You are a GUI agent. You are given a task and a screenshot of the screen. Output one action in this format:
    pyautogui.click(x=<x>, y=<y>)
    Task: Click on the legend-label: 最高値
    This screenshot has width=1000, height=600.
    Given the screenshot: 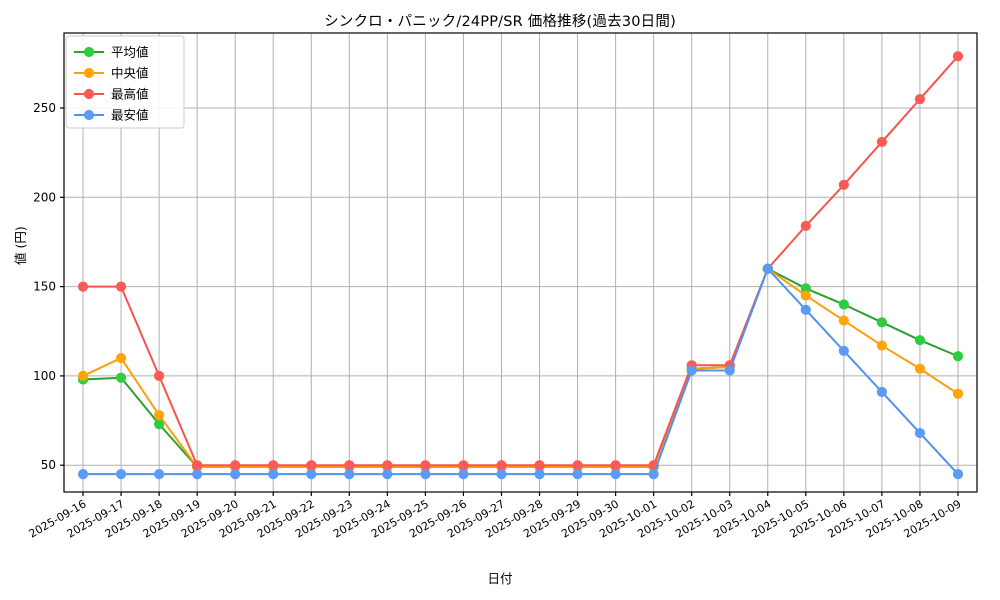 What is the action you would take?
    pyautogui.click(x=130, y=94)
    